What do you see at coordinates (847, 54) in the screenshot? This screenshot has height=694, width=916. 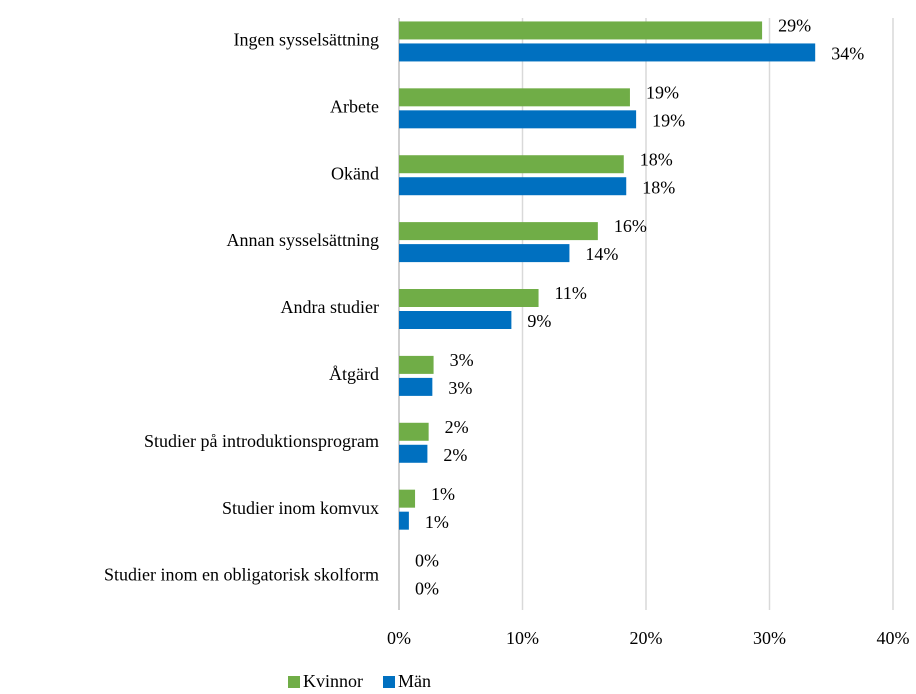 I see `data-label: 34%` at bounding box center [847, 54].